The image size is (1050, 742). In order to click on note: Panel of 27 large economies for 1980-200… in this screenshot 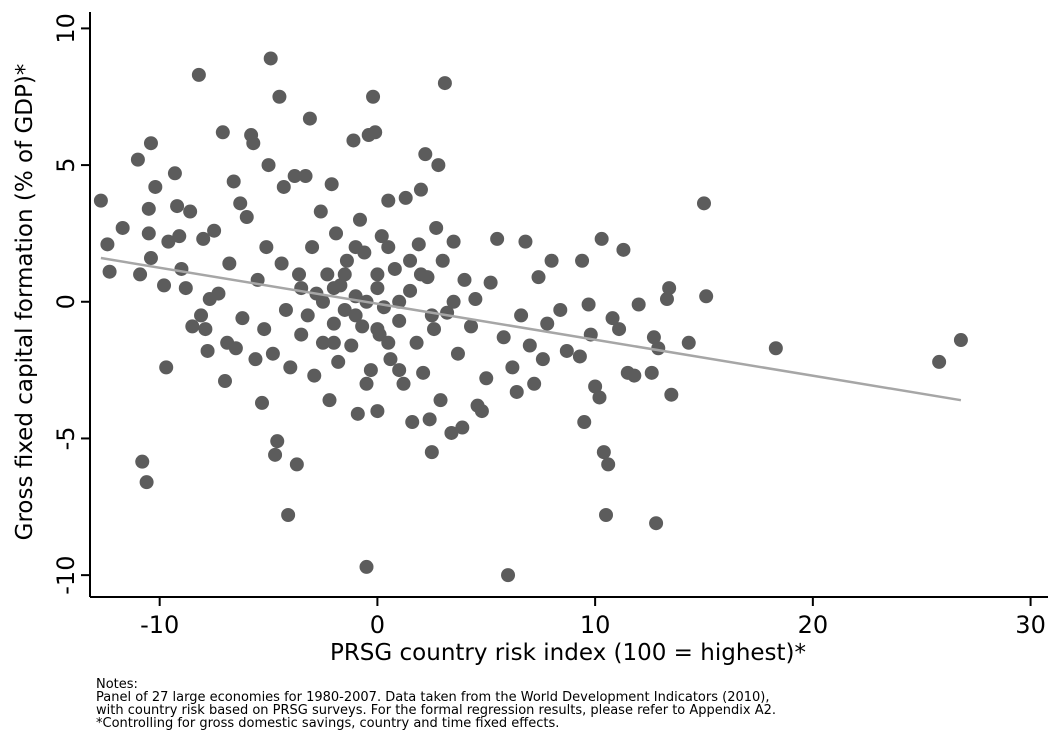, I will do `click(433, 697)`.